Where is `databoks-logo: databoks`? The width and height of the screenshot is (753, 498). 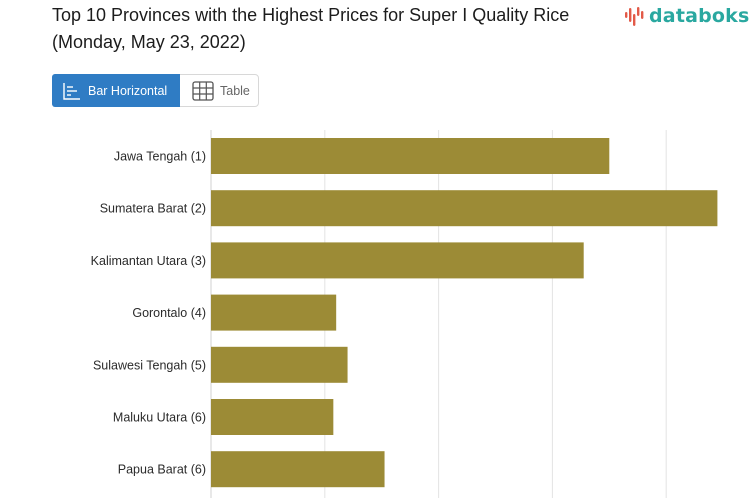 databoks-logo: databoks is located at coordinates (687, 16).